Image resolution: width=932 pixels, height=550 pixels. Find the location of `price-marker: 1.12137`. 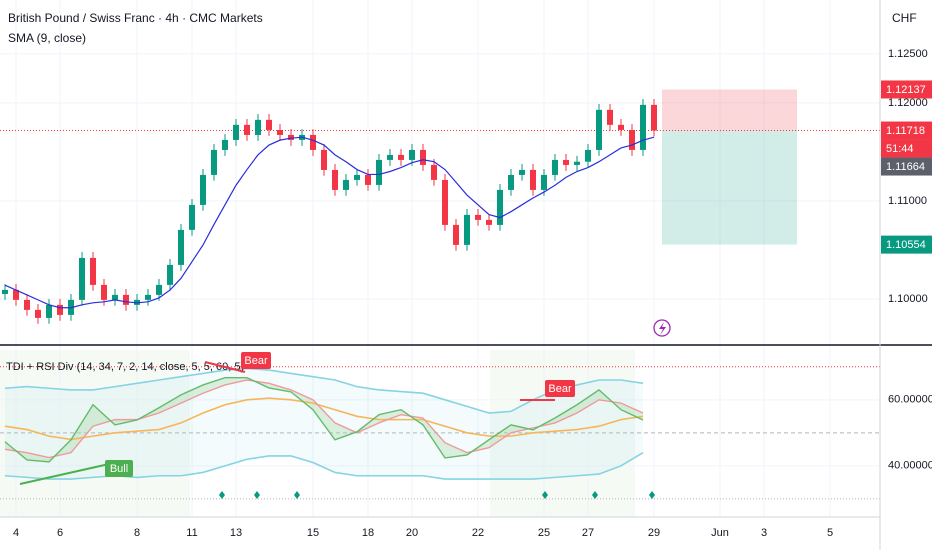

price-marker: 1.12137 is located at coordinates (906, 90).